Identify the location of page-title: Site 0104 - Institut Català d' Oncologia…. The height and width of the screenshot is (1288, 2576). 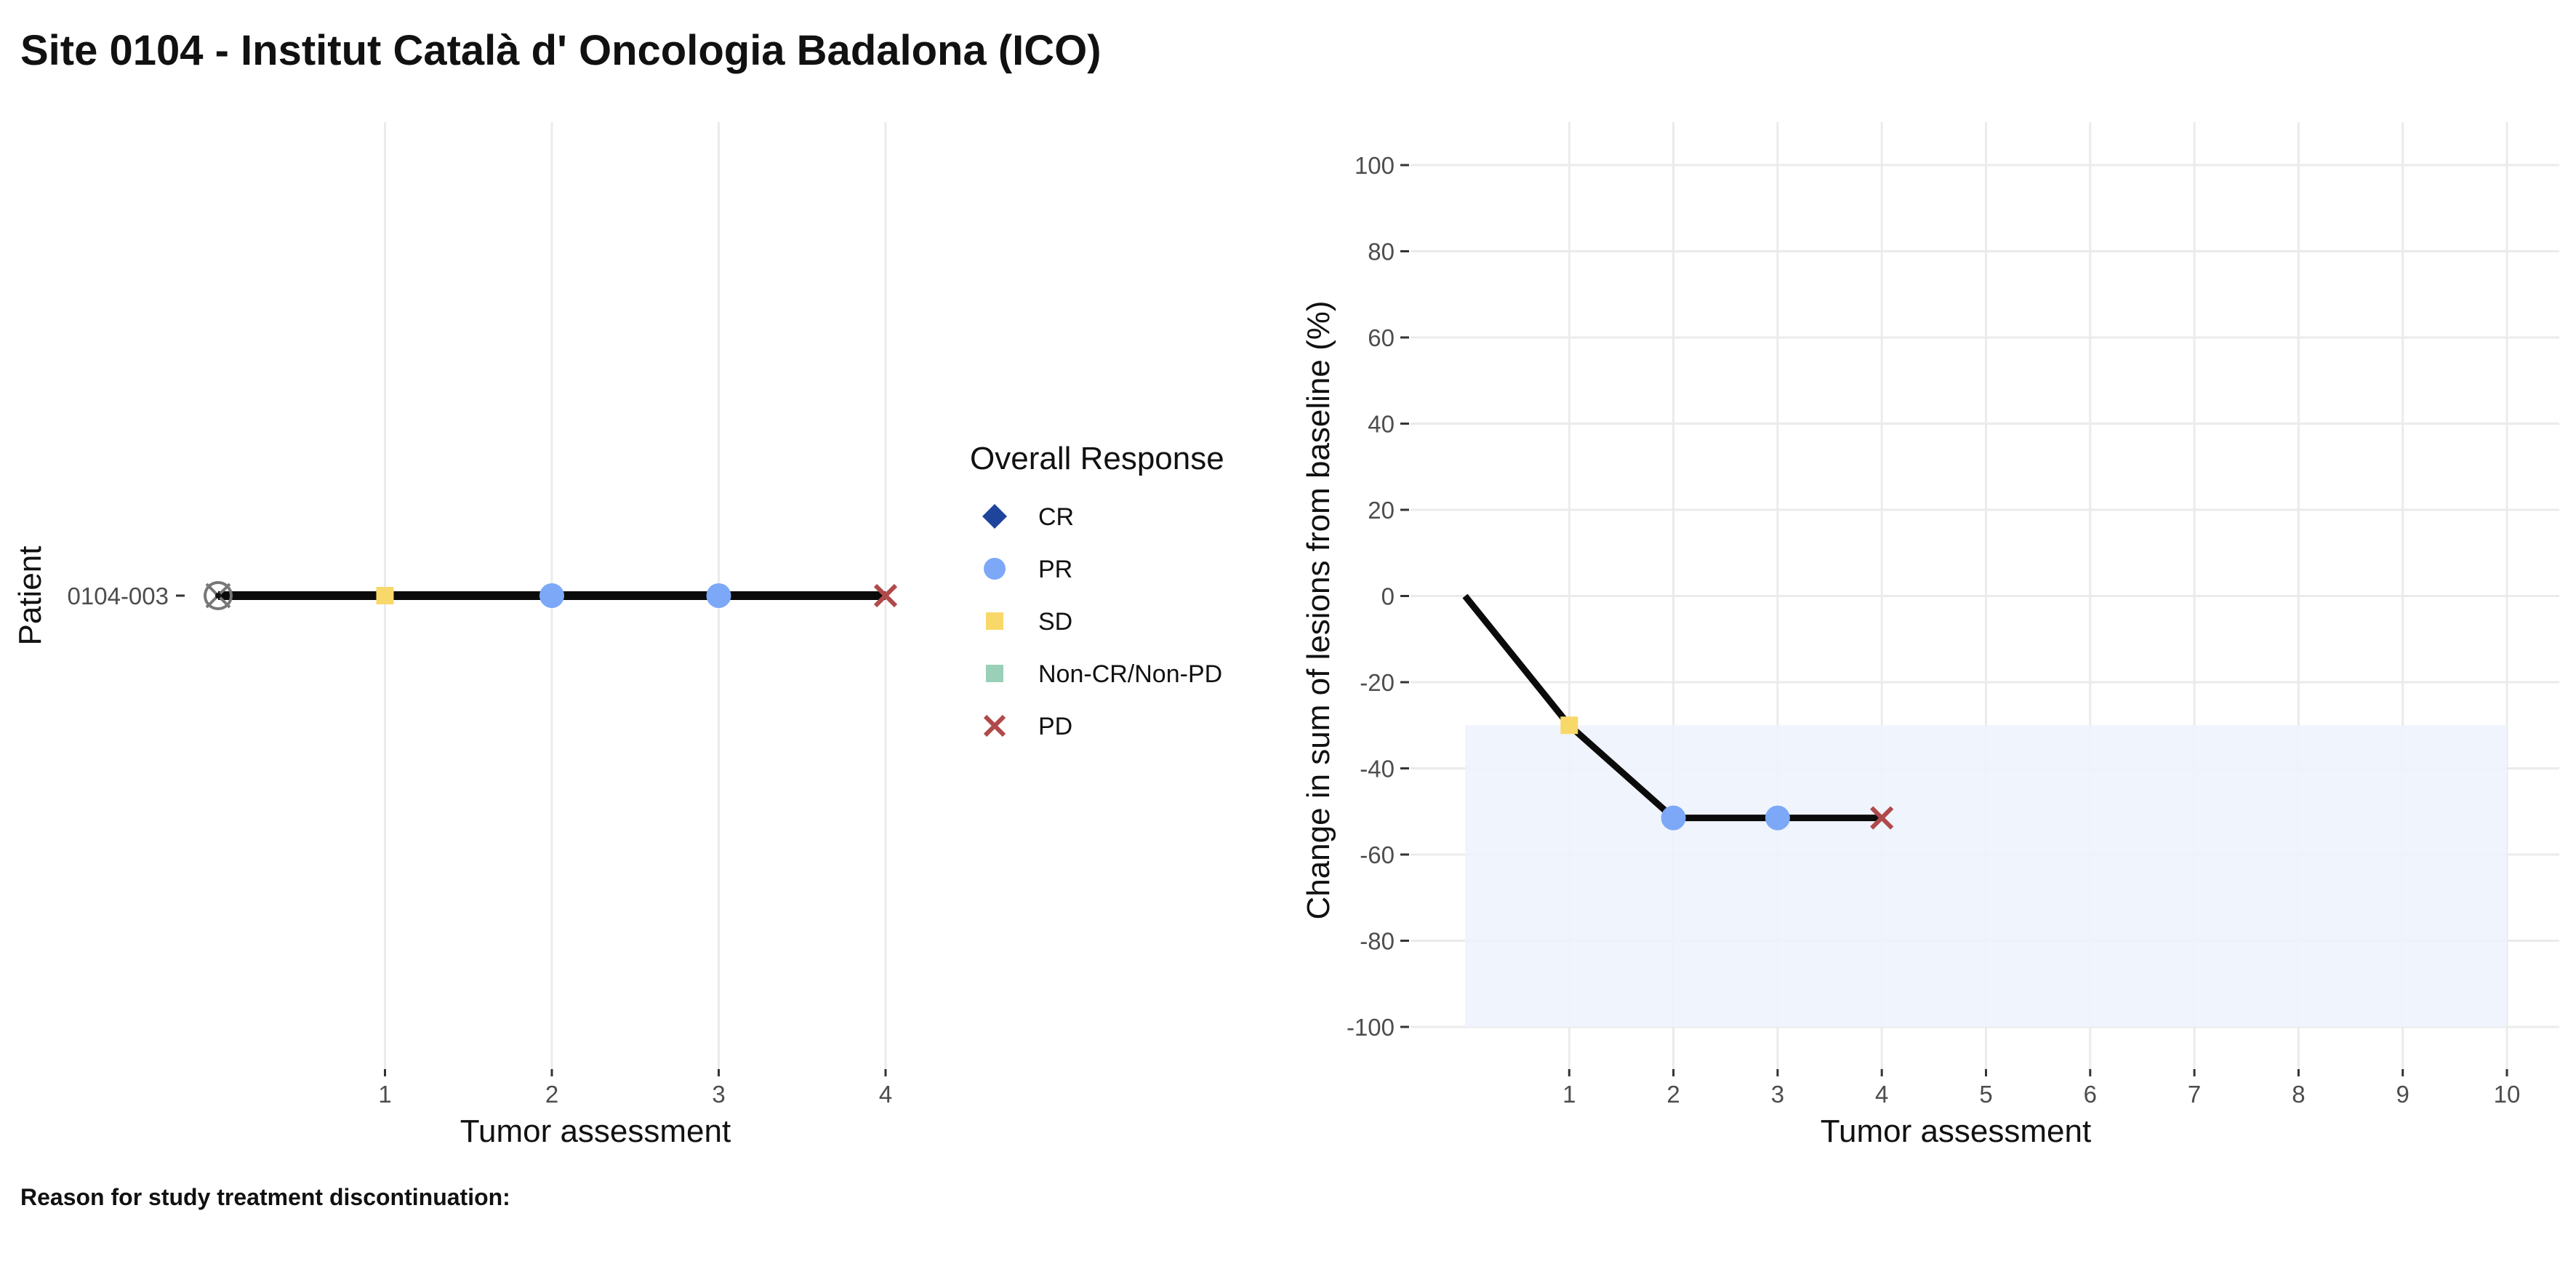
(561, 50).